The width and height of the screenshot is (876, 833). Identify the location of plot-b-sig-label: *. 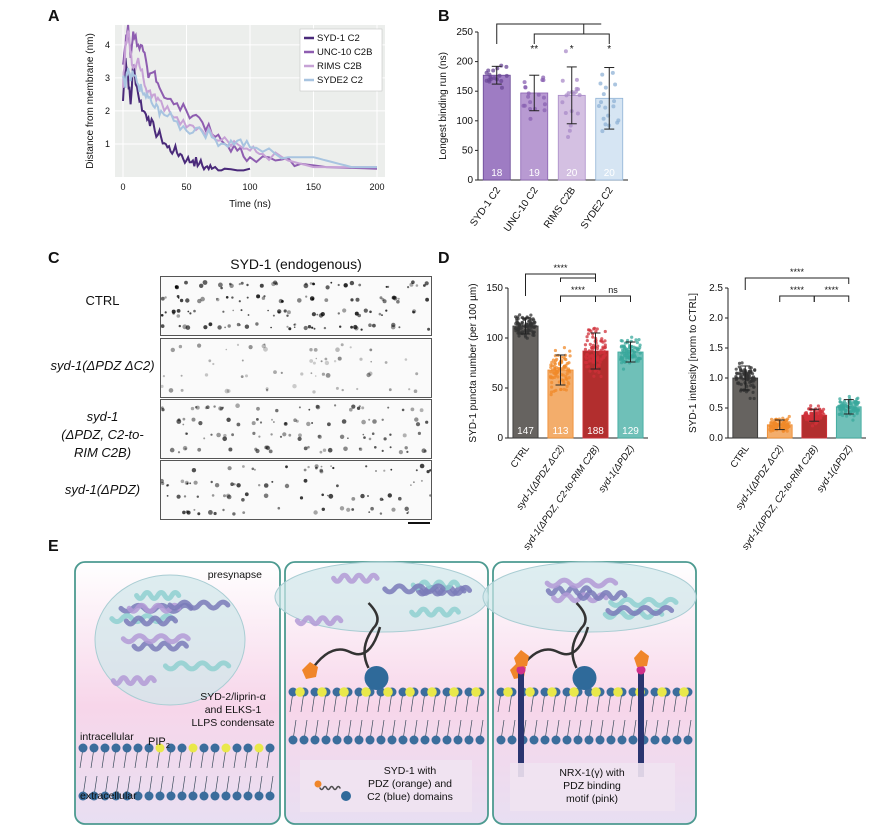
(572, 49).